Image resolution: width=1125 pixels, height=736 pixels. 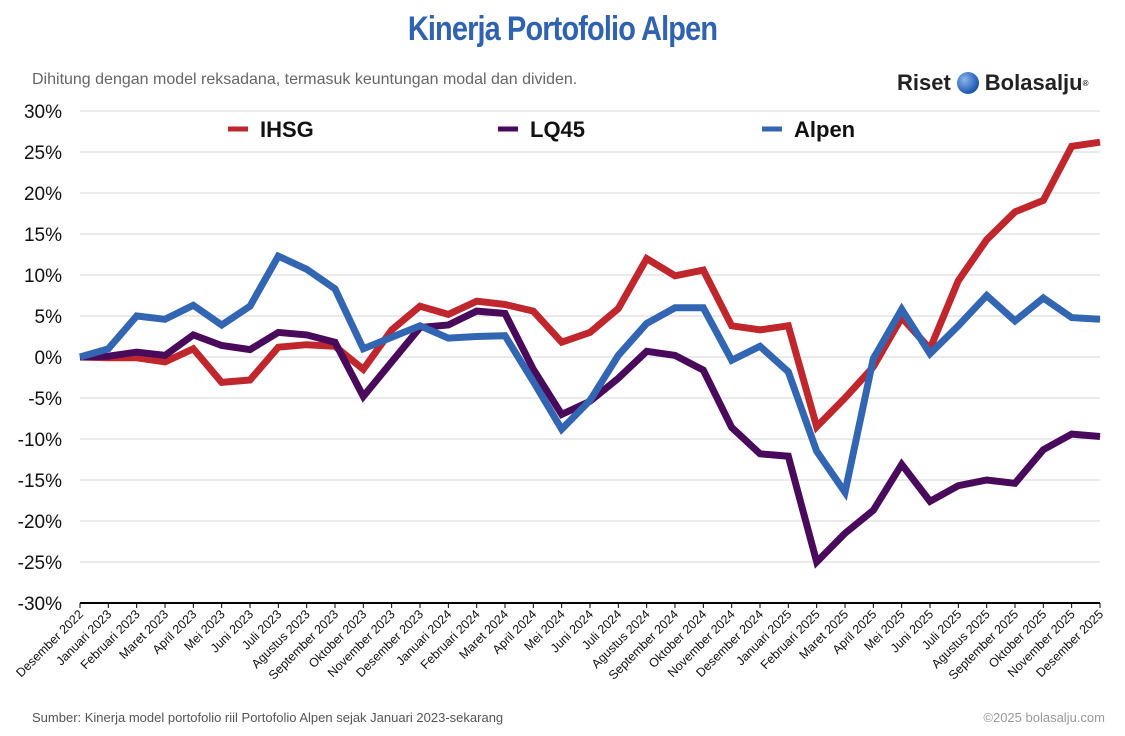 I want to click on y-tick-label: 5%, so click(x=49, y=317).